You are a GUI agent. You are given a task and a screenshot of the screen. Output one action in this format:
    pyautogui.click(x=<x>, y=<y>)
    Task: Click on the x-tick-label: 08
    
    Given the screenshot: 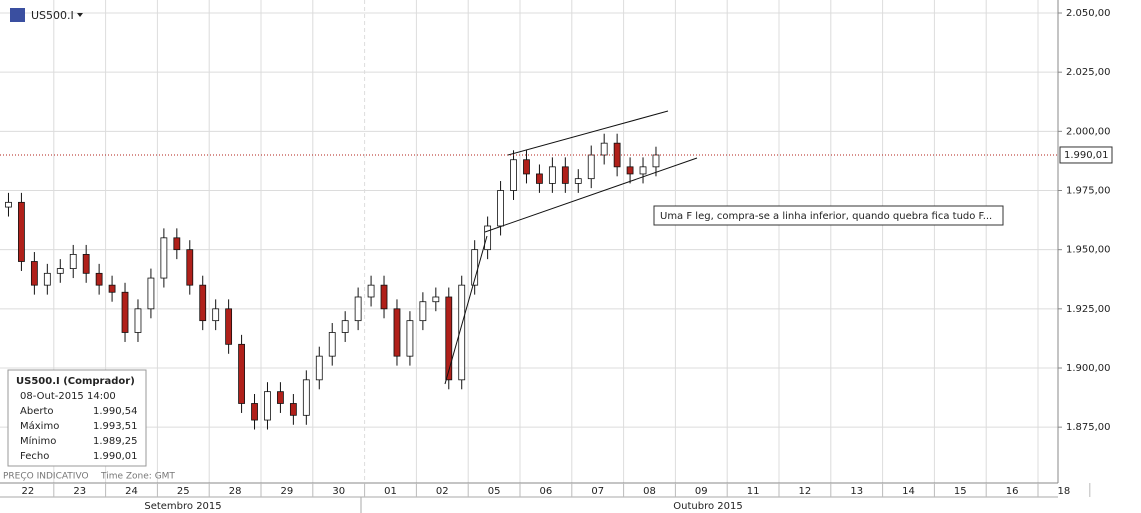 What is the action you would take?
    pyautogui.click(x=649, y=491)
    